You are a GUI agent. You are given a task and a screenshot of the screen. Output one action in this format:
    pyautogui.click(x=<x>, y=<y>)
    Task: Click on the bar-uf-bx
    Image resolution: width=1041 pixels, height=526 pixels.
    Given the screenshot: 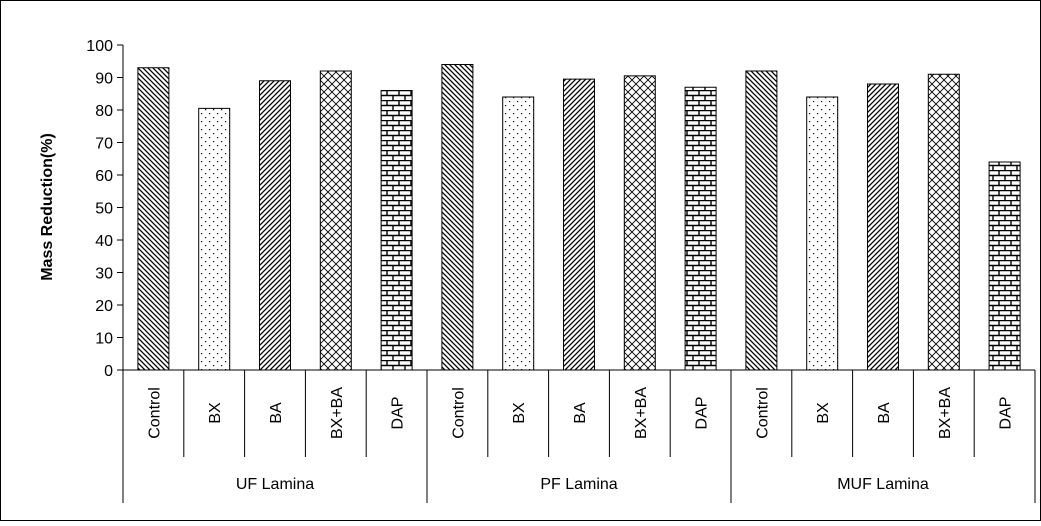 What is the action you would take?
    pyautogui.click(x=214, y=239)
    